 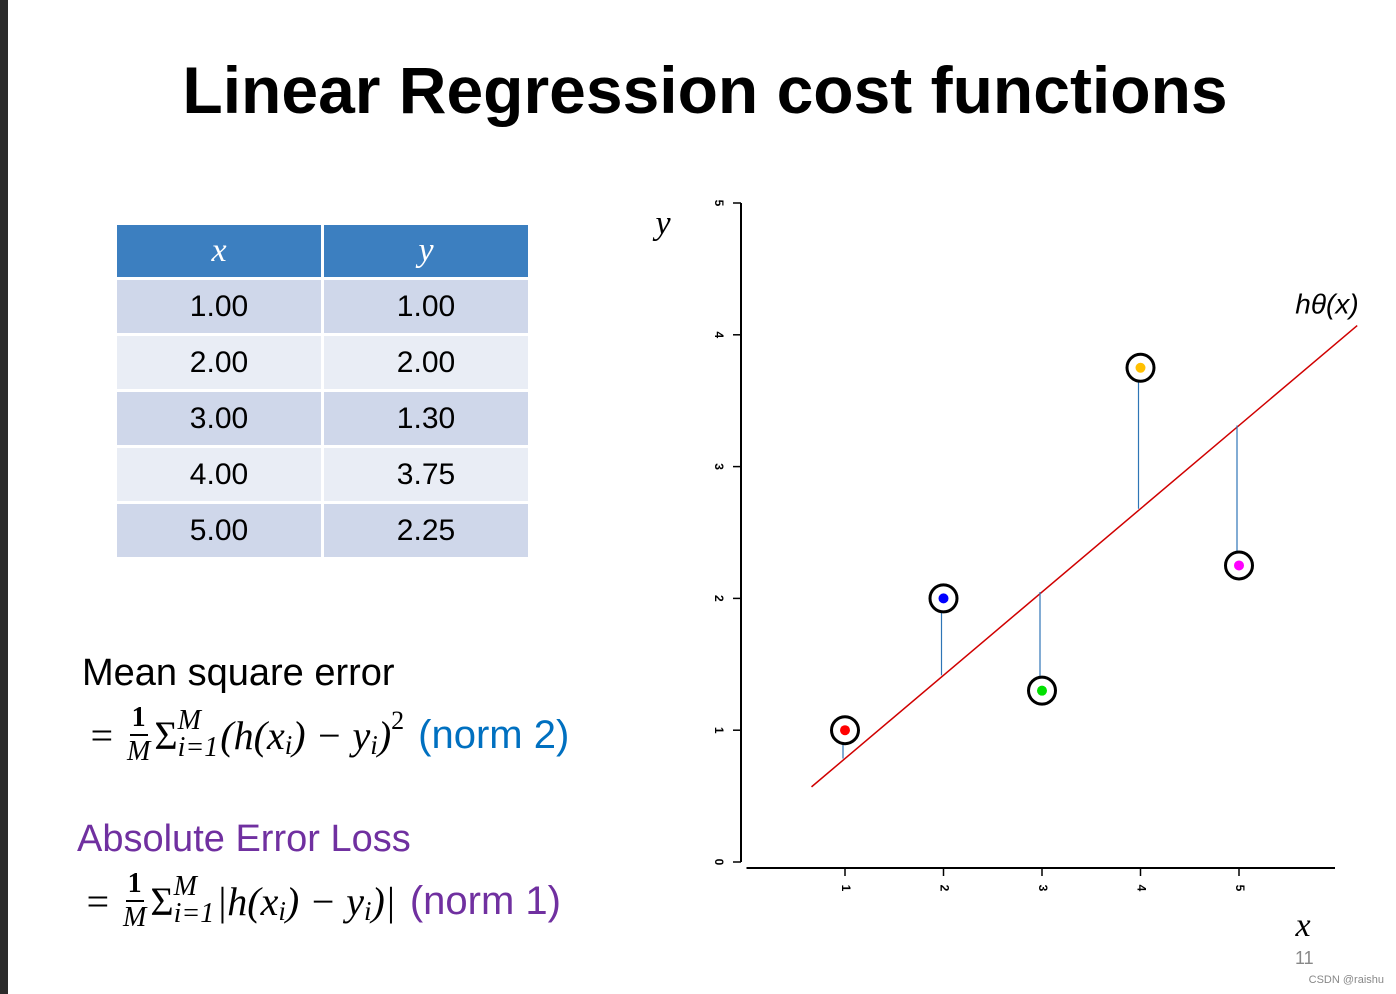 What do you see at coordinates (247, 901) in the screenshot?
I see `term: |h(x` at bounding box center [247, 901].